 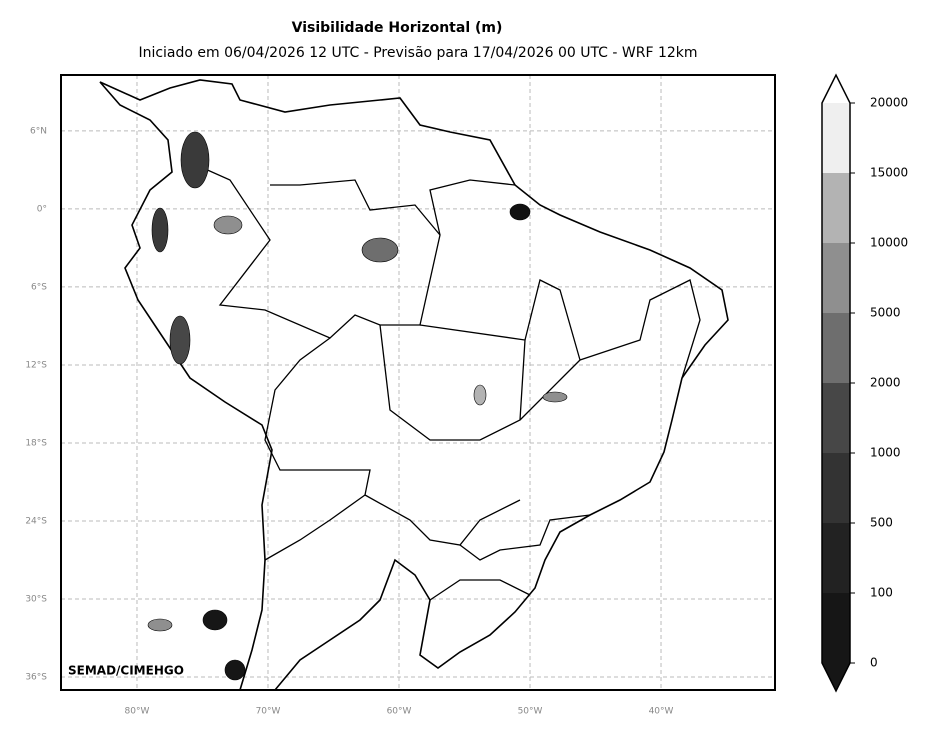 I want to click on x-tick-label: 40°W, so click(x=661, y=712).